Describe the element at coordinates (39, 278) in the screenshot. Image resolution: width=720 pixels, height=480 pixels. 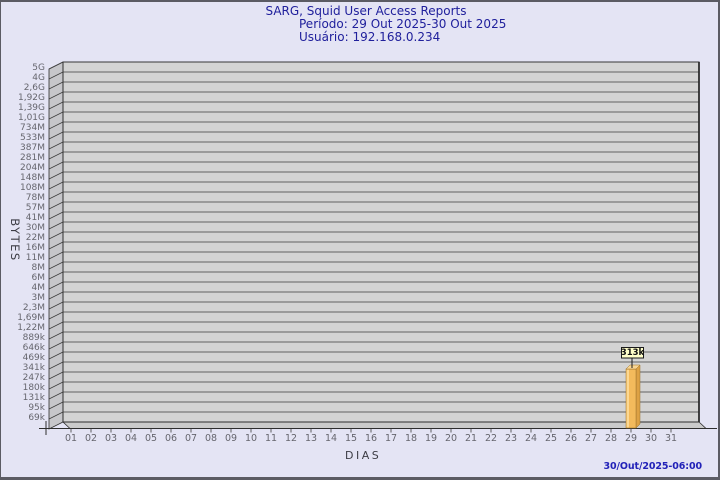
I see `y-axis-tick-label: 6M` at that location.